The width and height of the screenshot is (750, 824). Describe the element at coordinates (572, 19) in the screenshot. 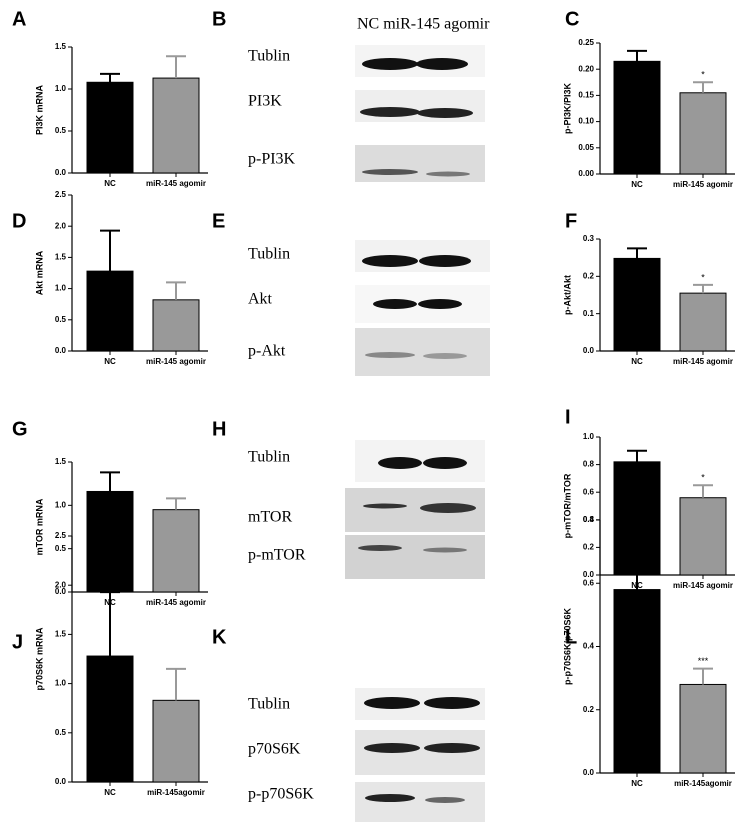

I see `panel-letter: C` at that location.